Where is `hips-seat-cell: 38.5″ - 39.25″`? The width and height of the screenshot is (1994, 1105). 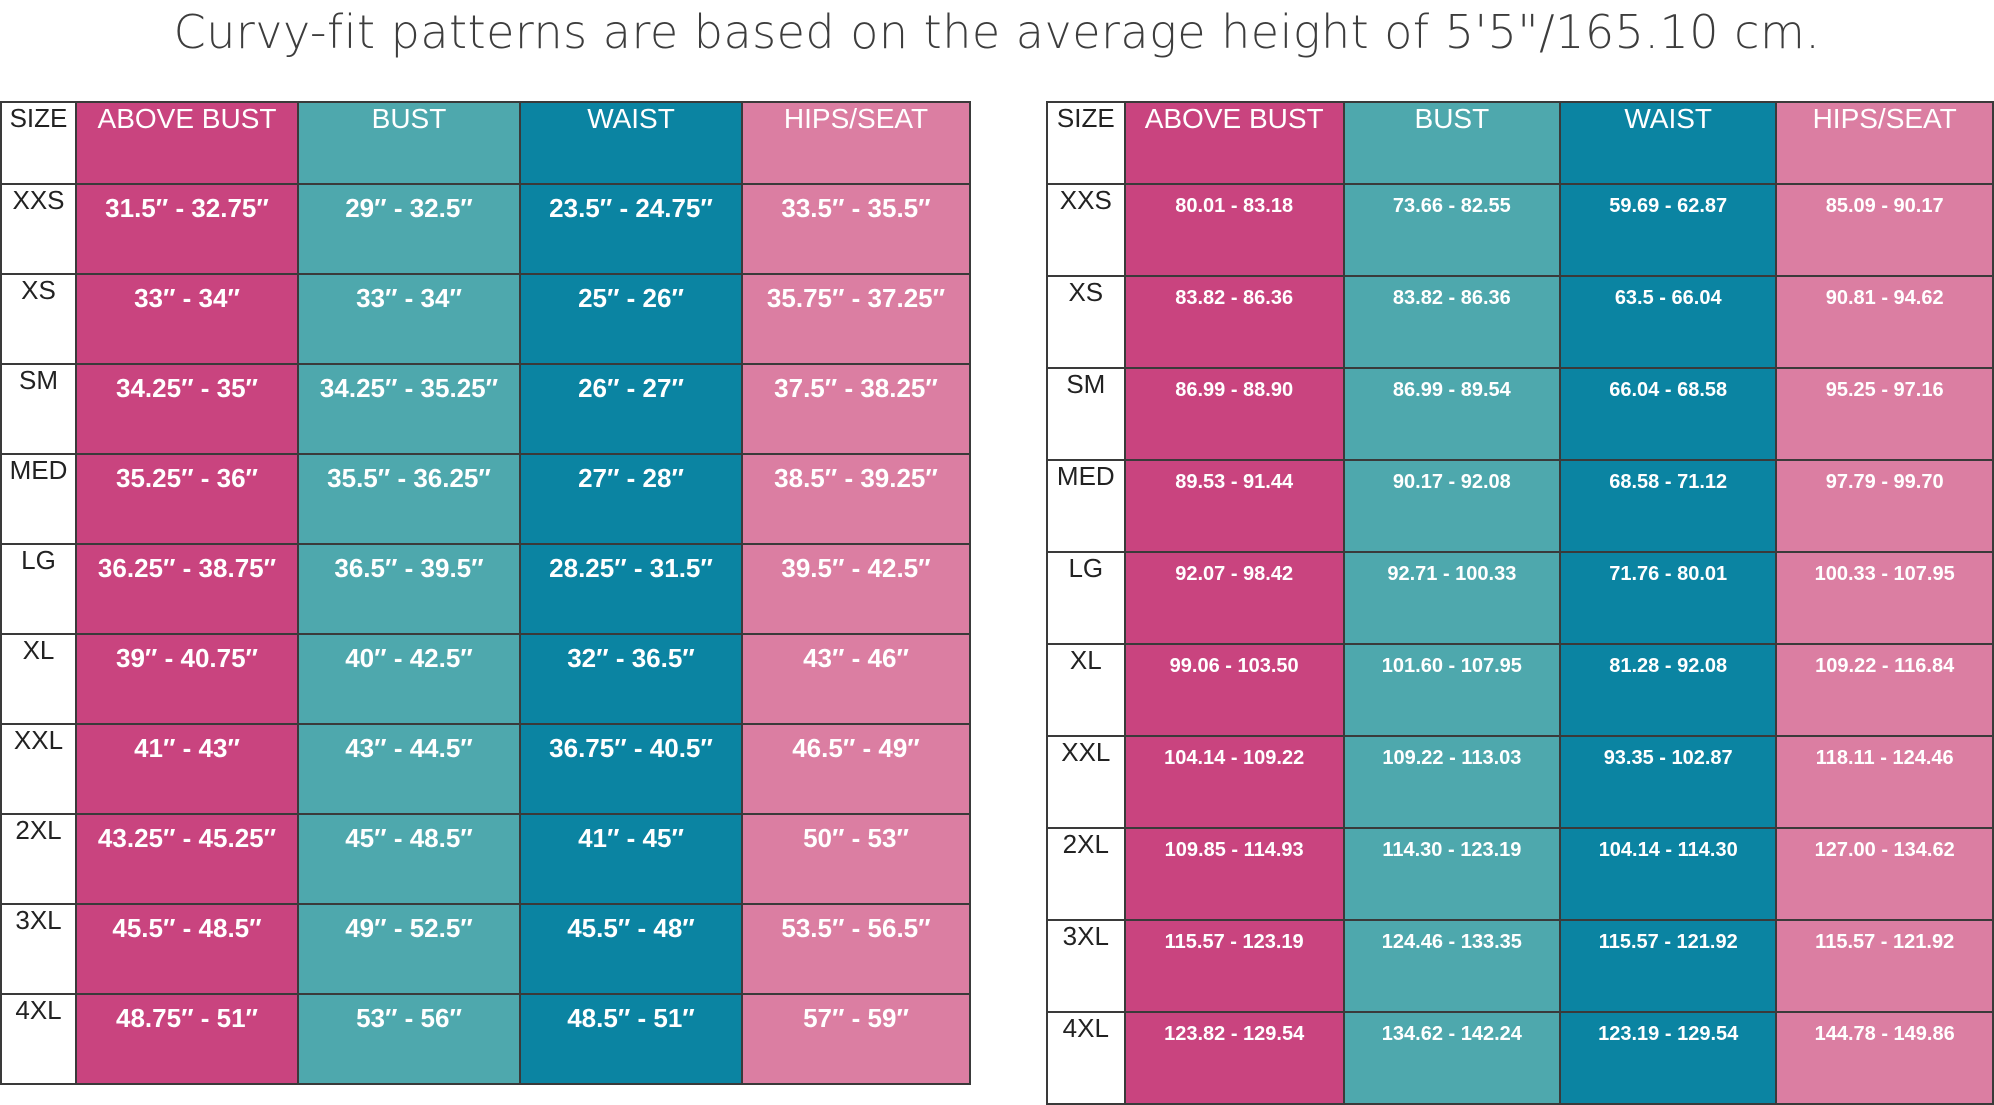 hips-seat-cell: 38.5″ - 39.25″ is located at coordinates (856, 499).